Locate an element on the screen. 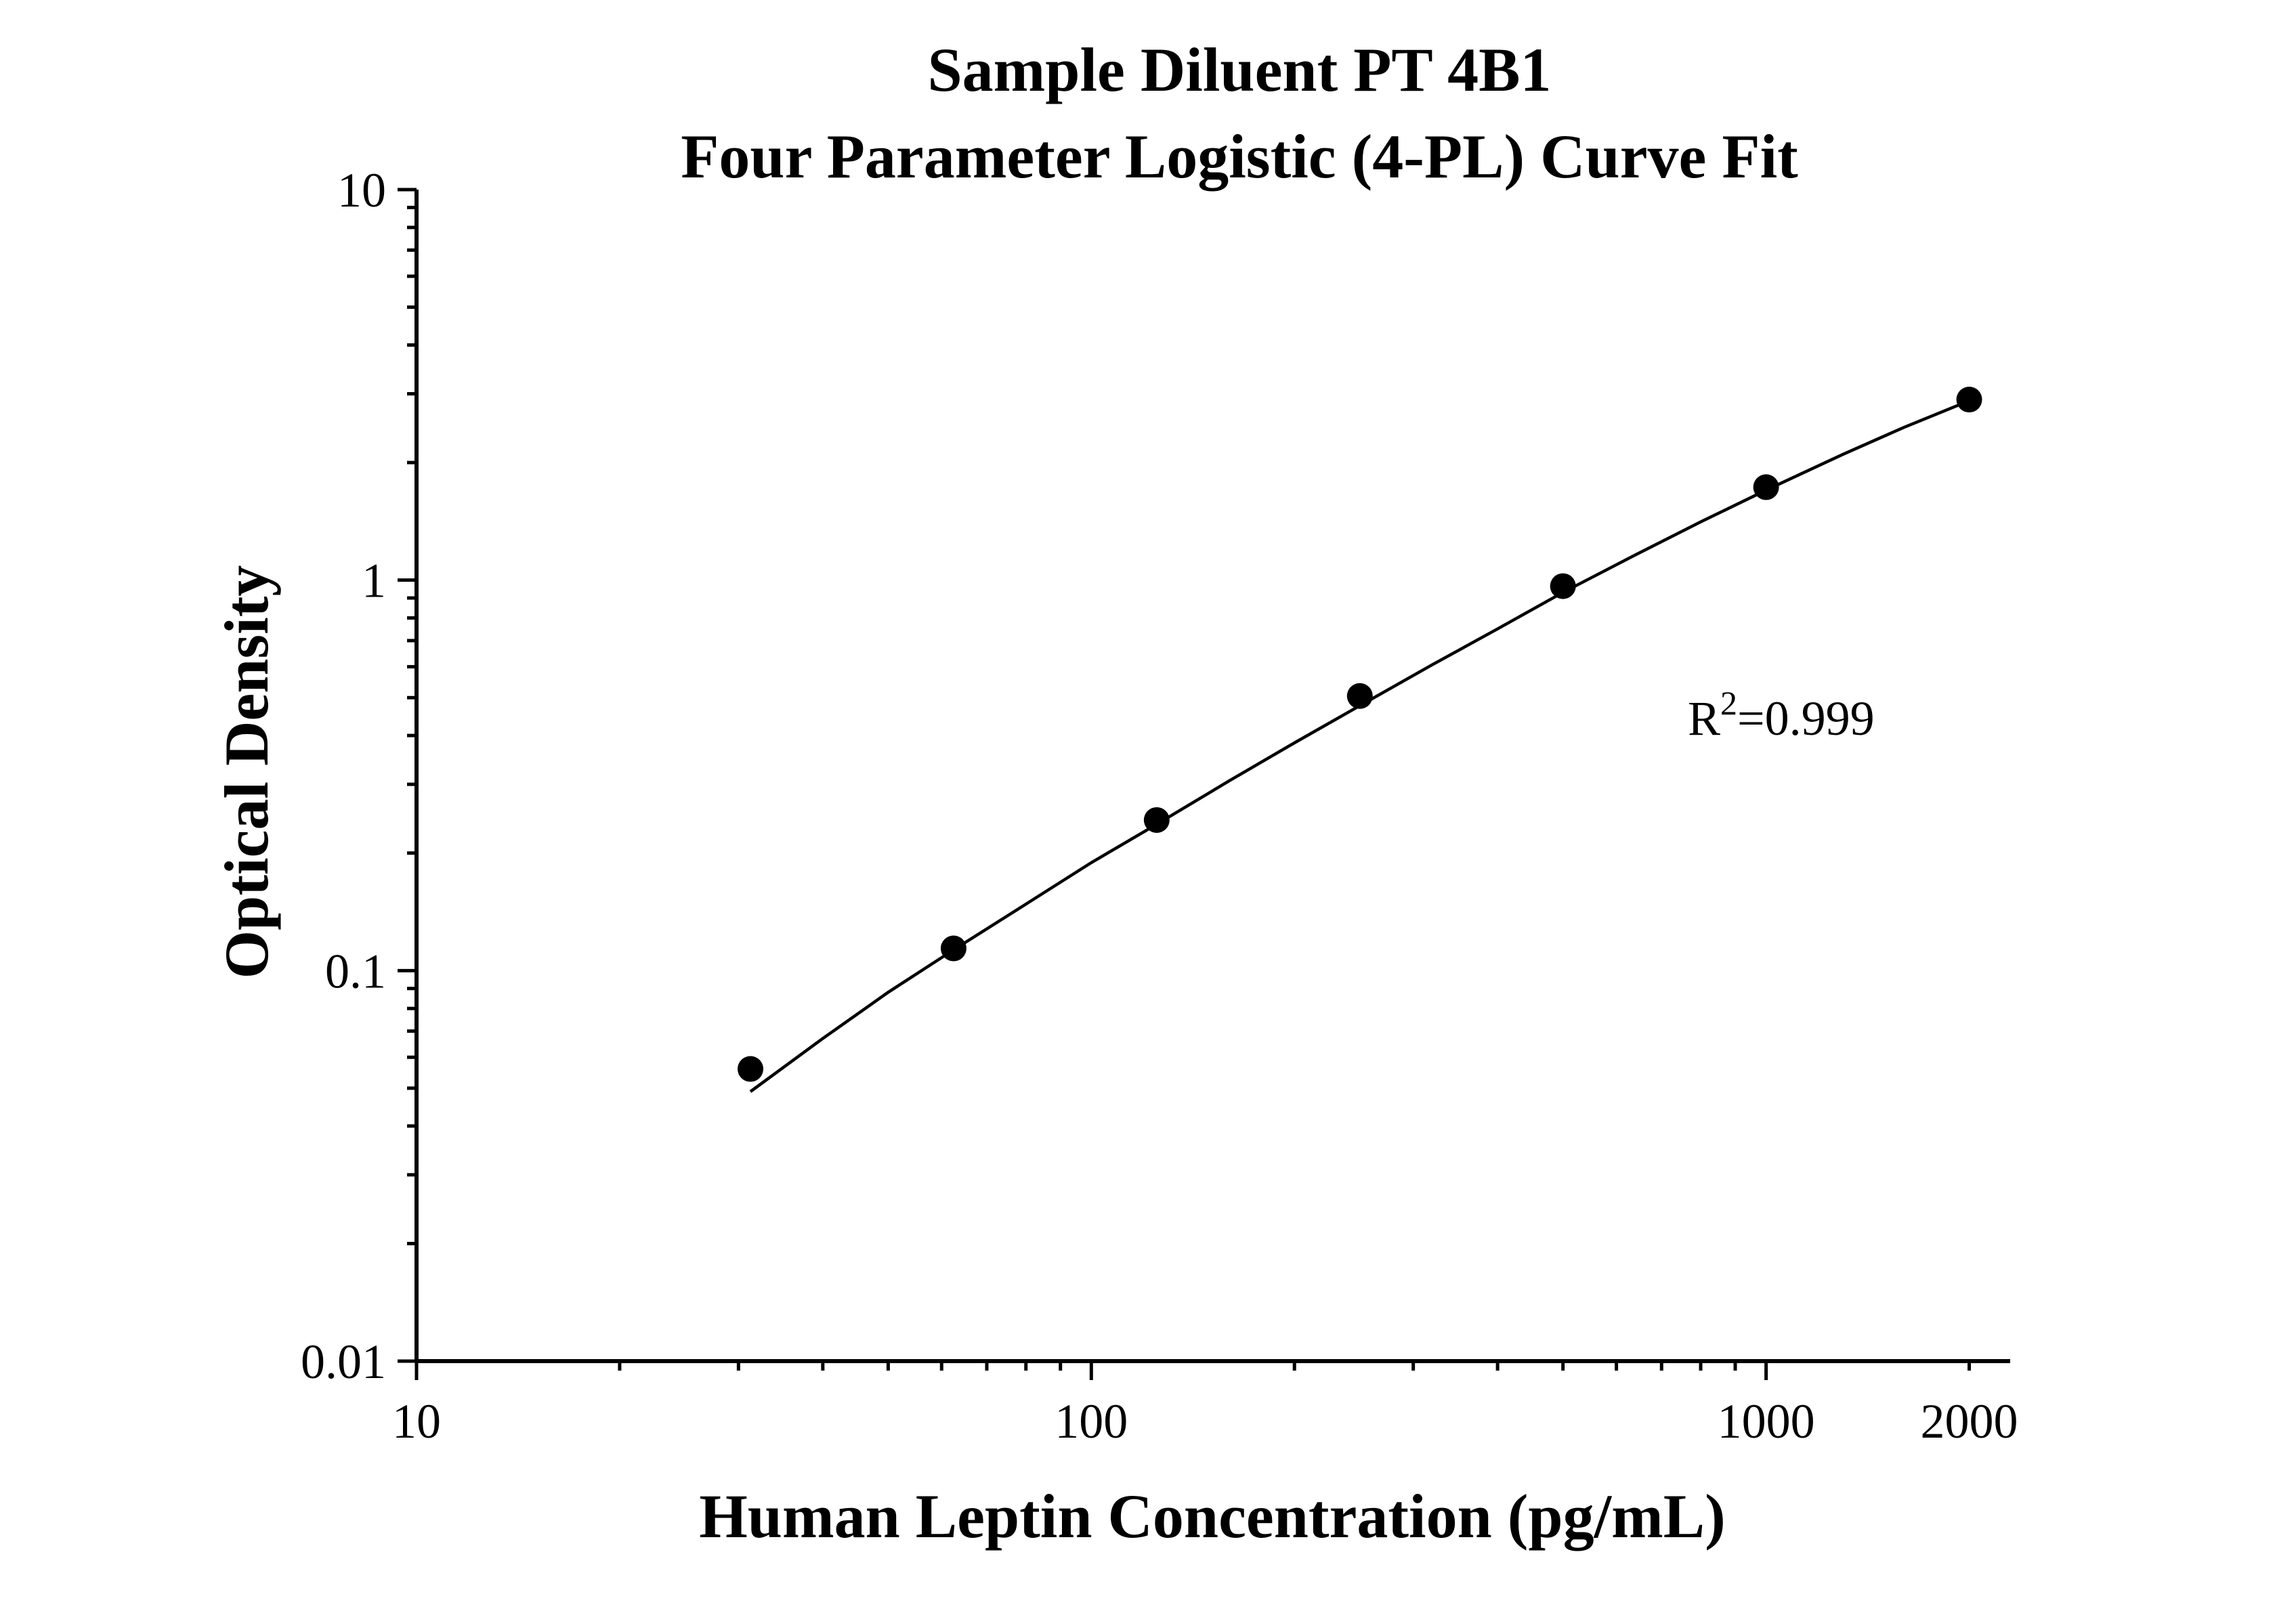 This screenshot has width=2296, height=1611. x-tick-label: 10 is located at coordinates (416, 1421).